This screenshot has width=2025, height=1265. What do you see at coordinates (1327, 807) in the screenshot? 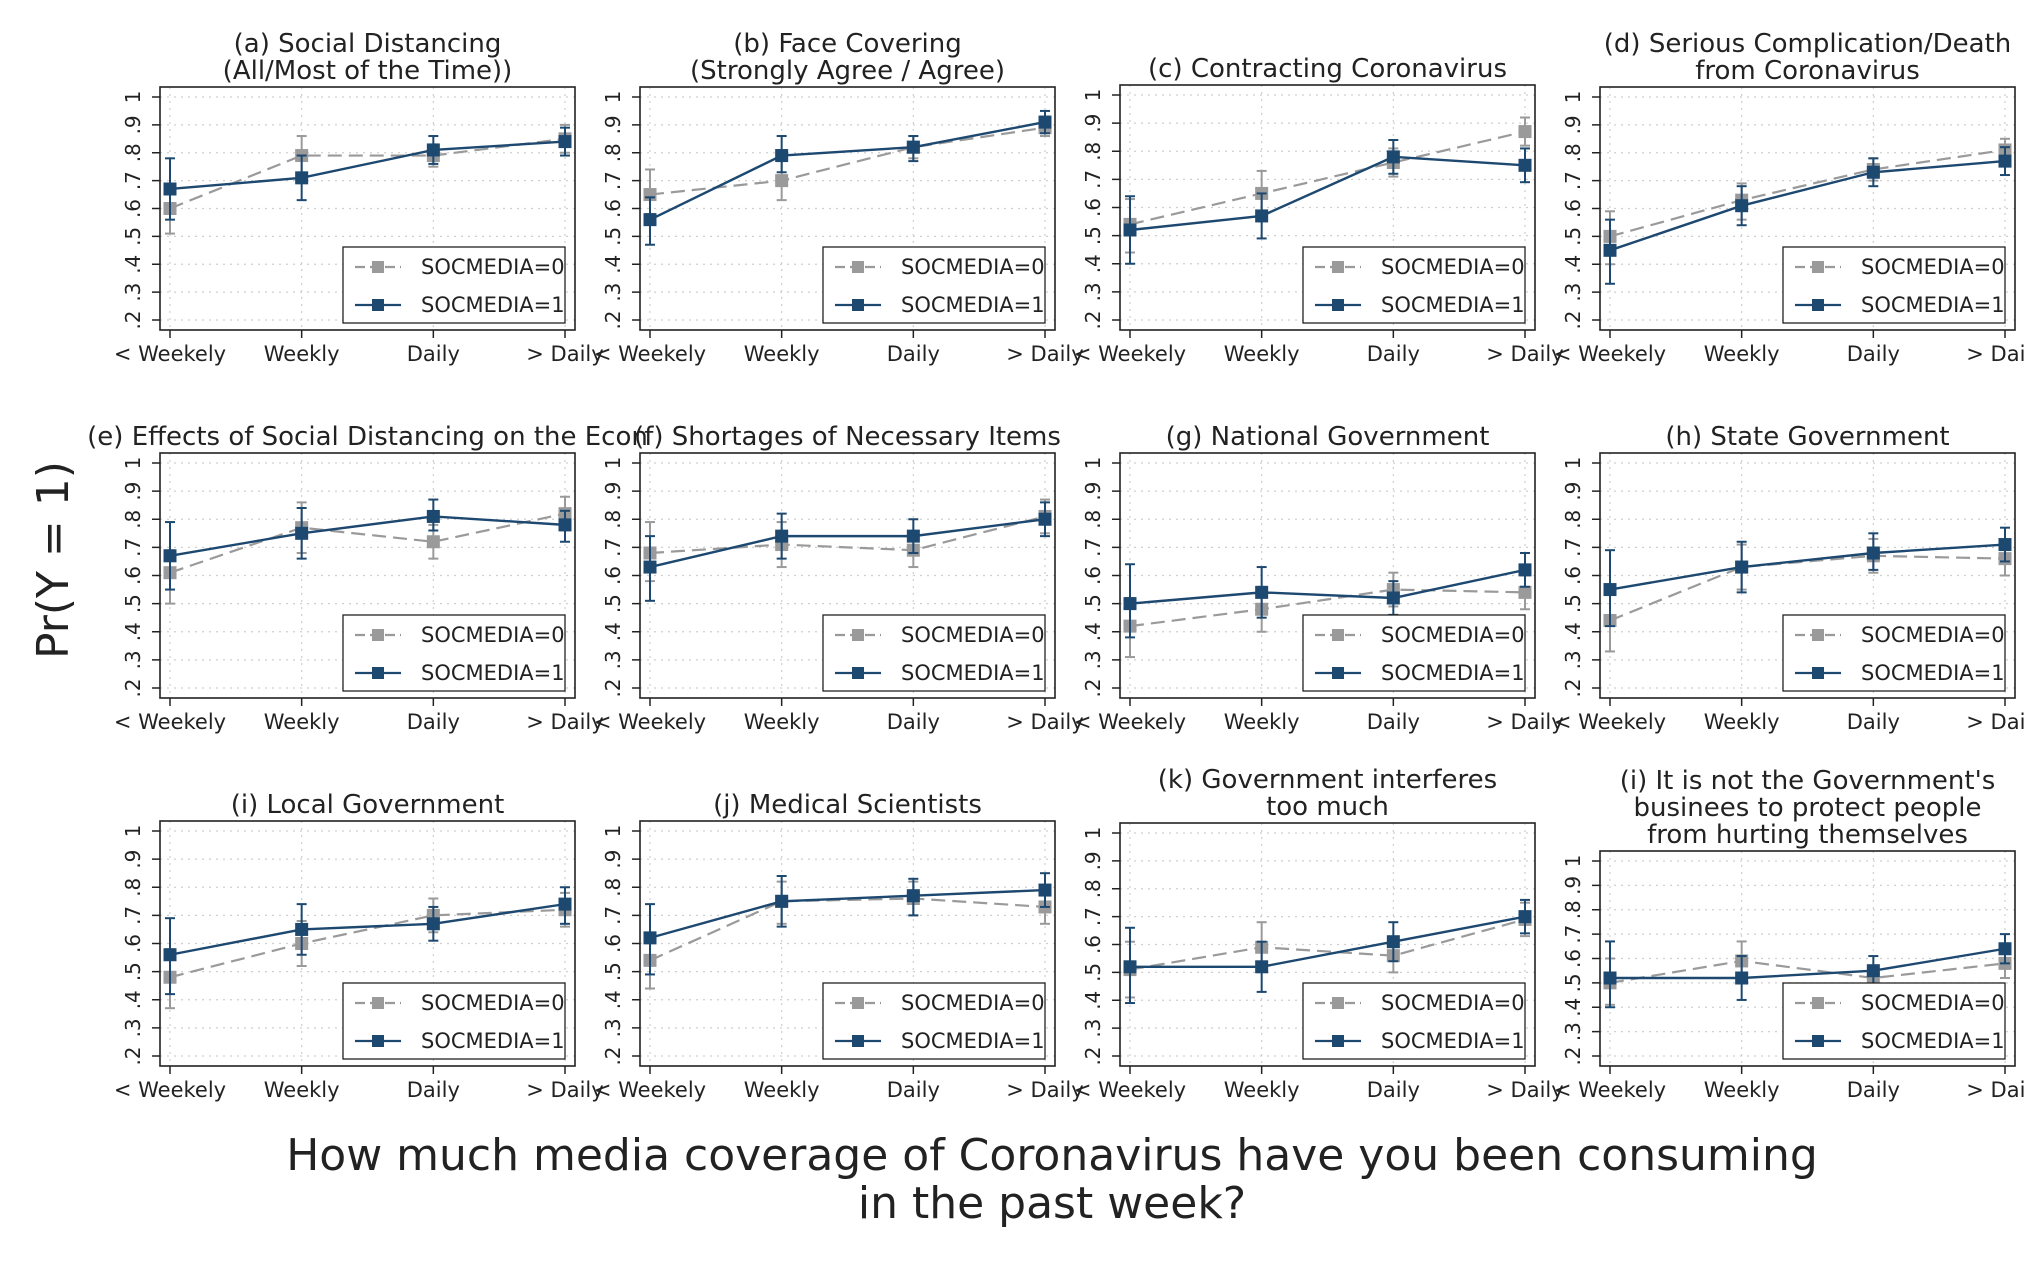
I see `panel-title-line: too much` at bounding box center [1327, 807].